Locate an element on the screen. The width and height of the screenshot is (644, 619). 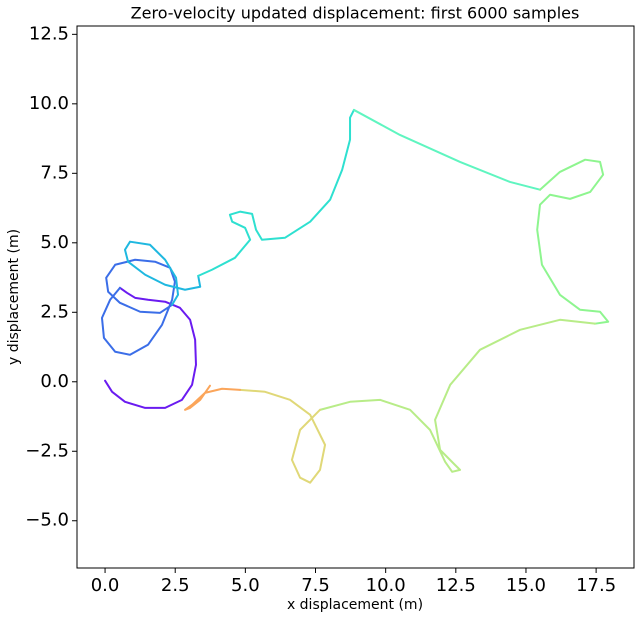
x-tick-label: 7.5 is located at coordinates (315, 585).